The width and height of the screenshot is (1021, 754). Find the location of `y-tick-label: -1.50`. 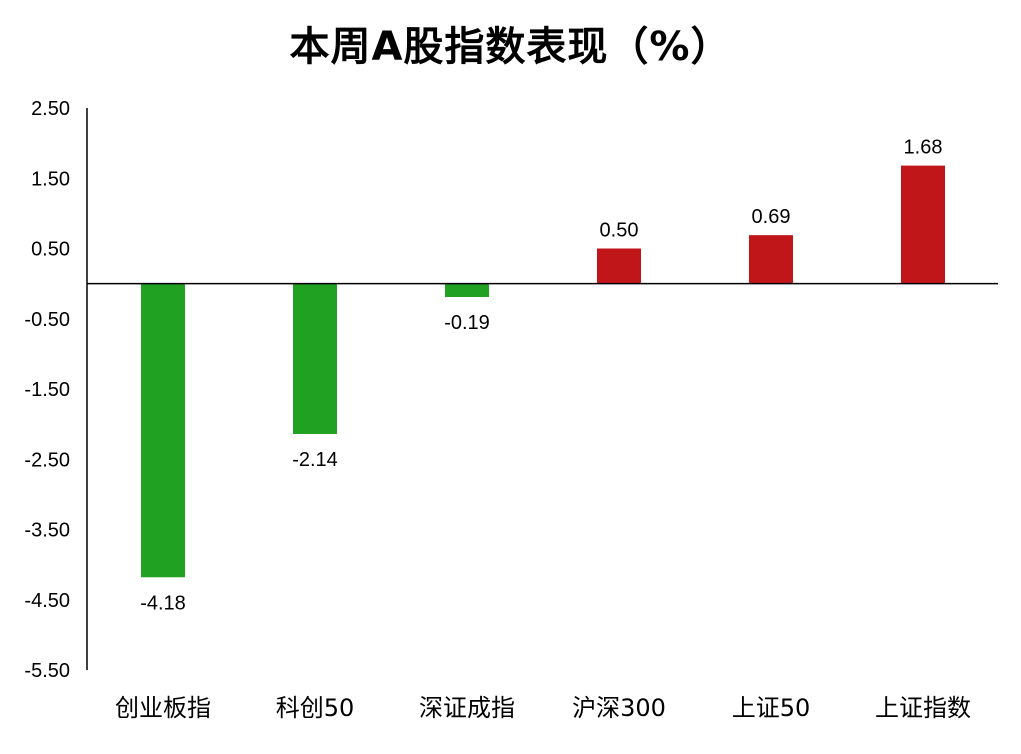

y-tick-label: -1.50 is located at coordinates (47, 390).